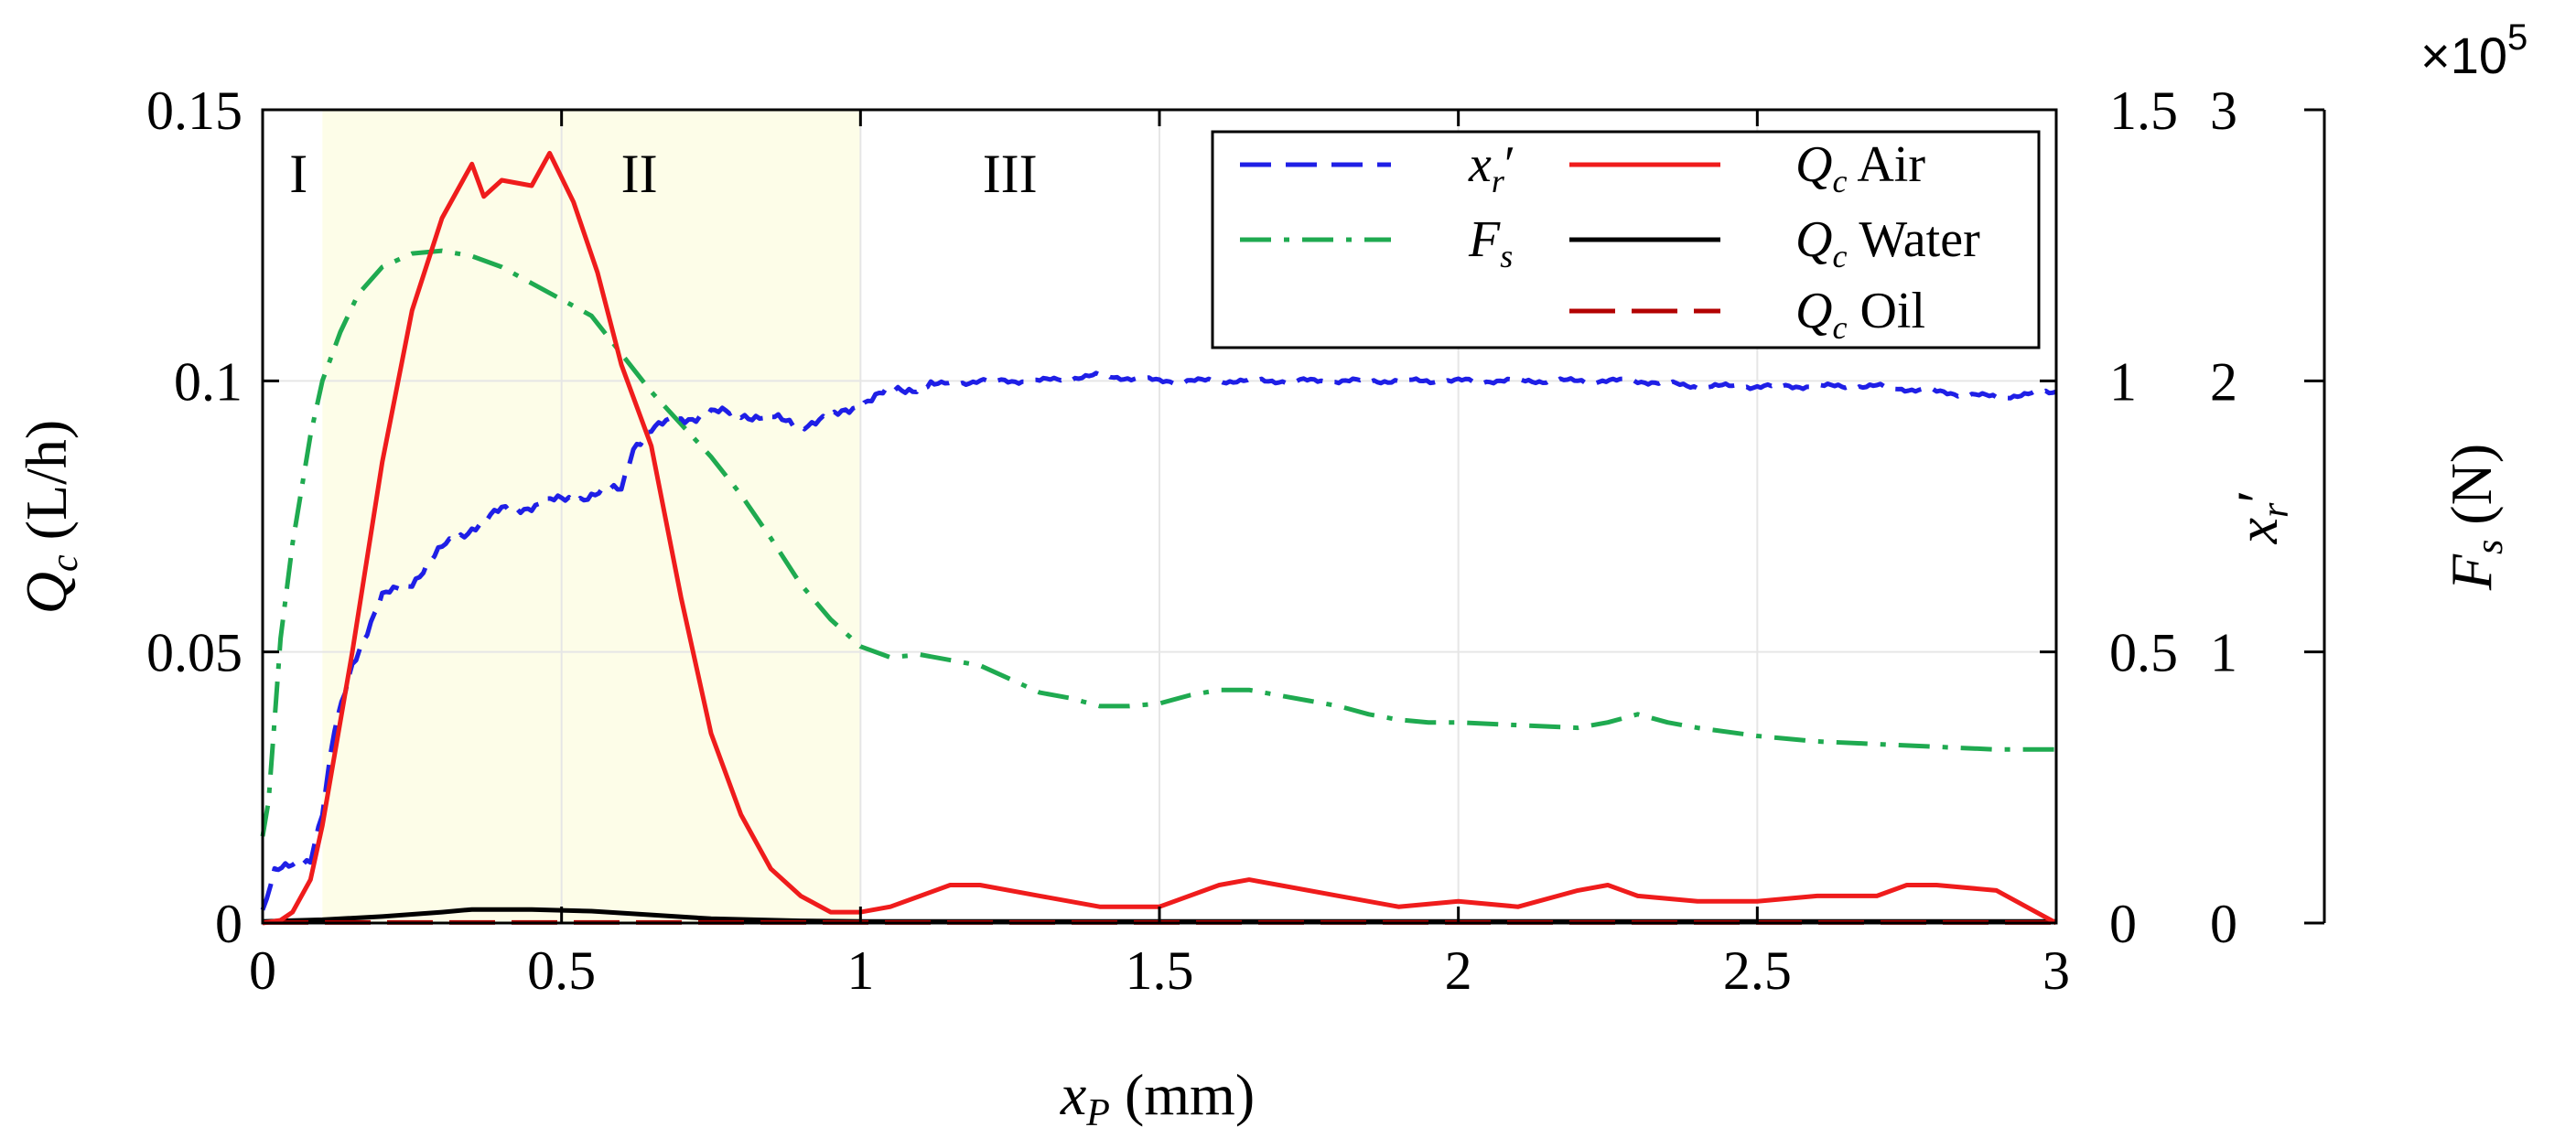 Image resolution: width=2576 pixels, height=1138 pixels. What do you see at coordinates (2143, 653) in the screenshot?
I see `y-mid-tick-label: 0.5` at bounding box center [2143, 653].